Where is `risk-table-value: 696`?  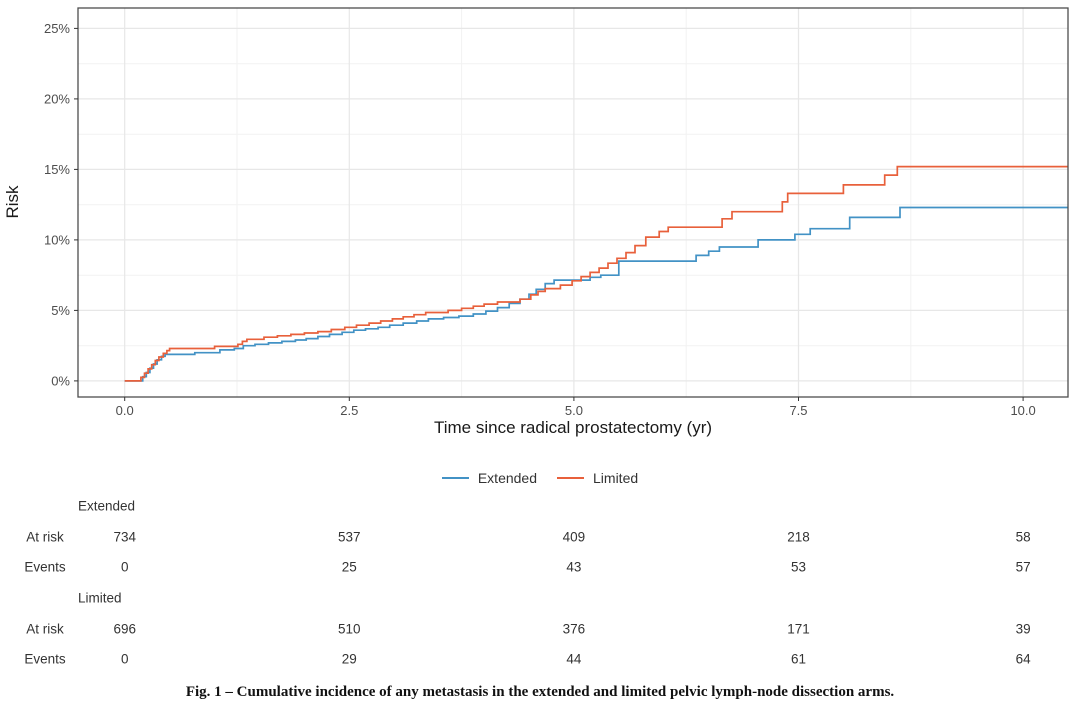 risk-table-value: 696 is located at coordinates (124, 629).